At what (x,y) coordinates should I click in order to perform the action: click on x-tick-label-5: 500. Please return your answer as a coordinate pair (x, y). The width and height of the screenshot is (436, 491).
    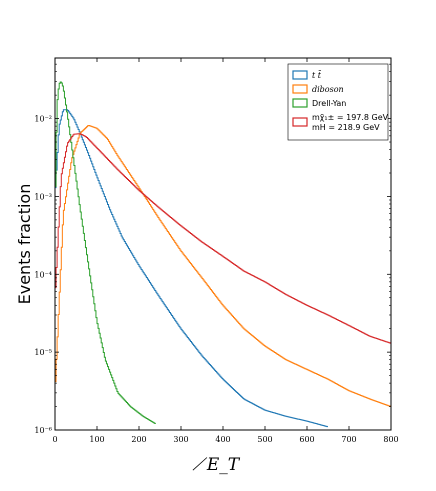
    Looking at the image, I should click on (264, 439).